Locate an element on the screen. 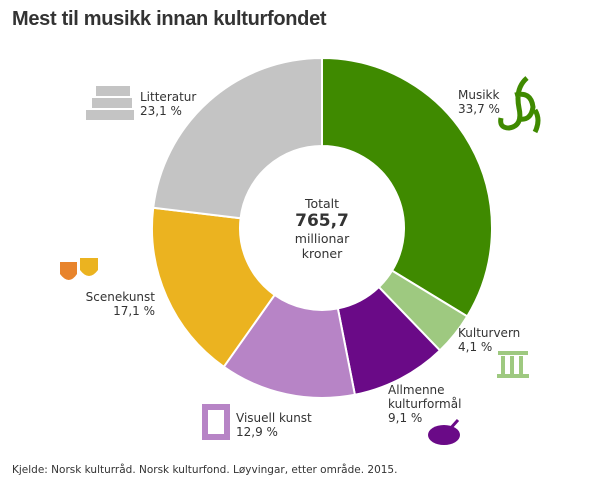  center-text: Totalt is located at coordinates (322, 203).